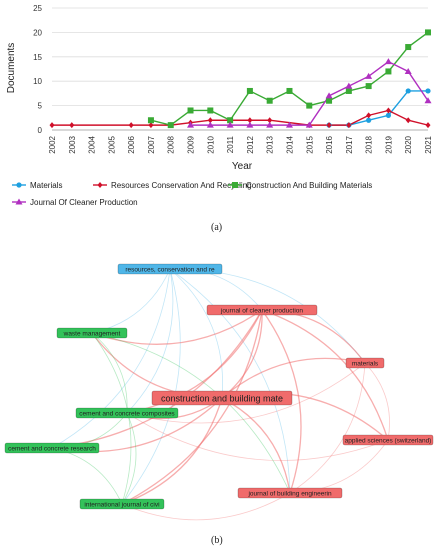  I want to click on network-node: cement and concrete research, so click(52, 448).